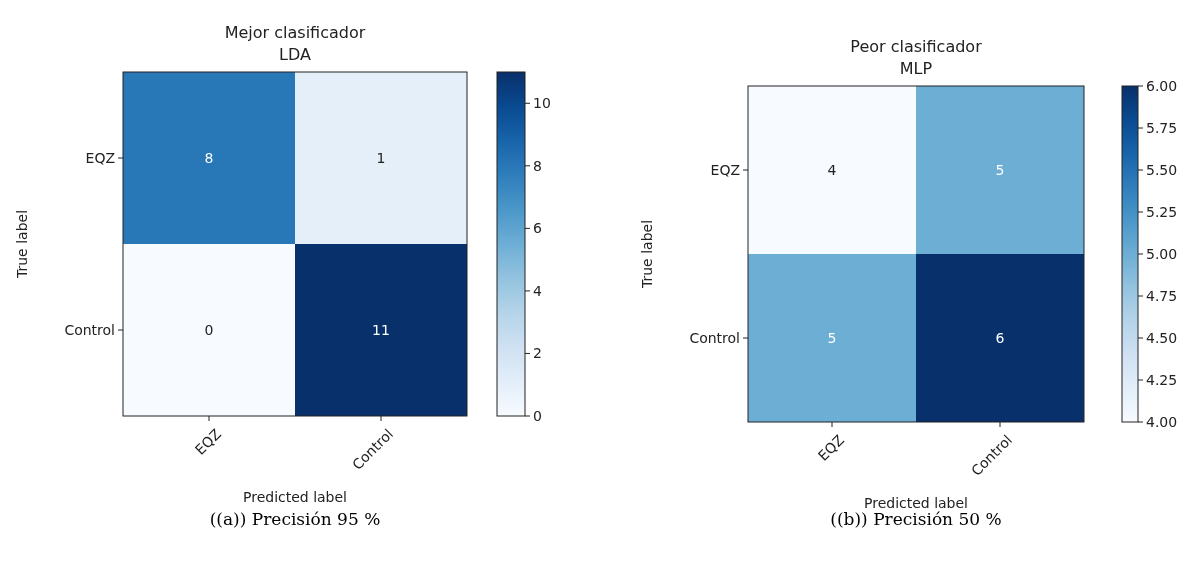  What do you see at coordinates (1162, 379) in the screenshot?
I see `color-bar-label: 4.25` at bounding box center [1162, 379].